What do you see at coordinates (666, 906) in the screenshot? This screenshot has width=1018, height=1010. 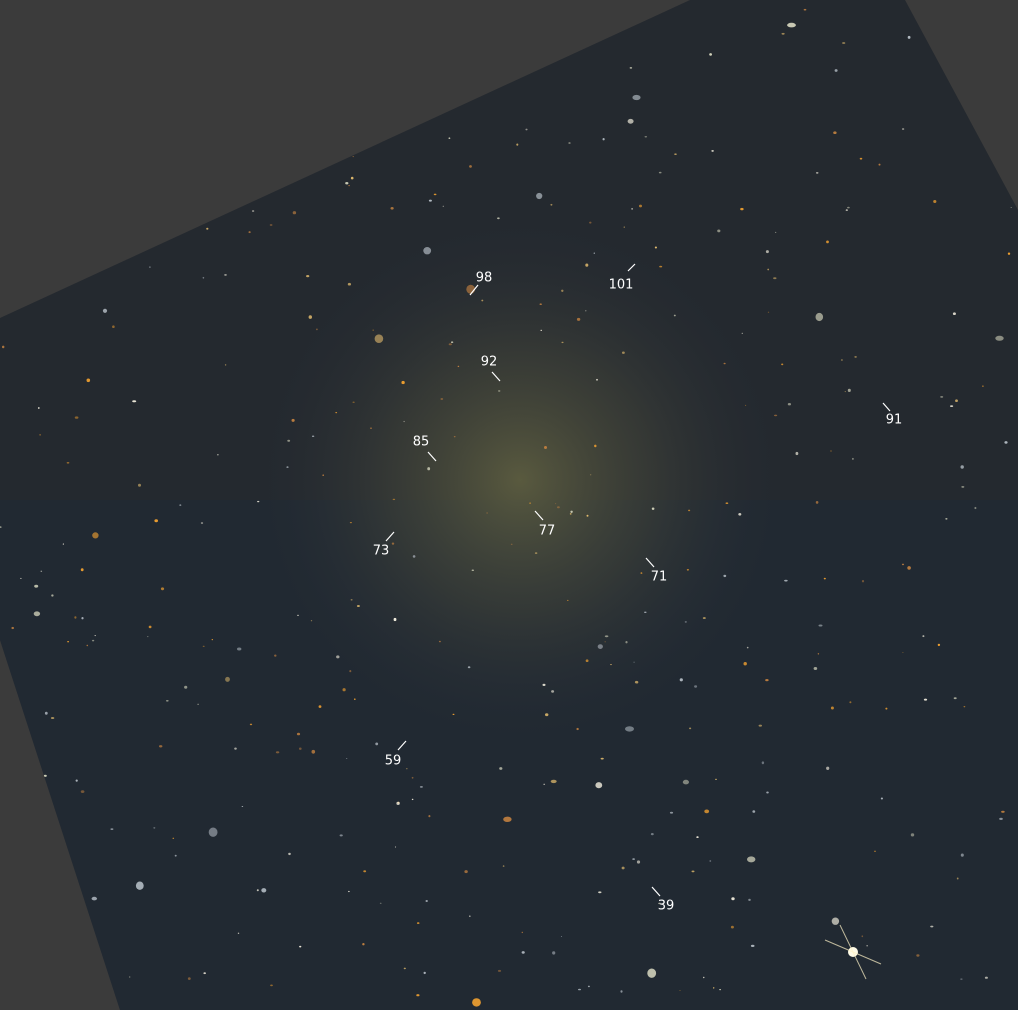 I see `object-label: 39` at bounding box center [666, 906].